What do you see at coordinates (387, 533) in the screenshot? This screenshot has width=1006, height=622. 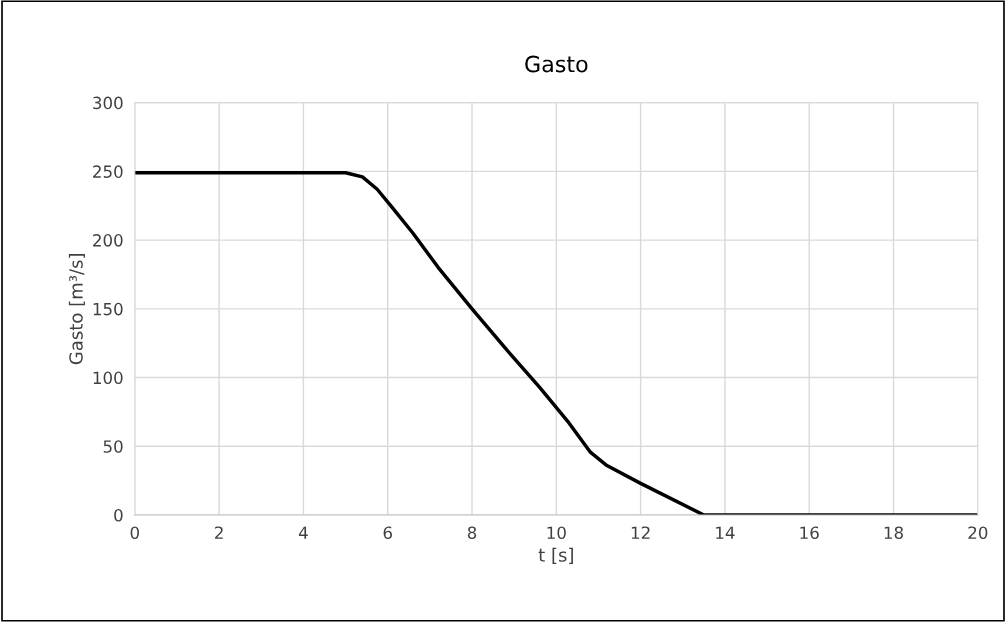 I see `x-tick-label: 6` at bounding box center [387, 533].